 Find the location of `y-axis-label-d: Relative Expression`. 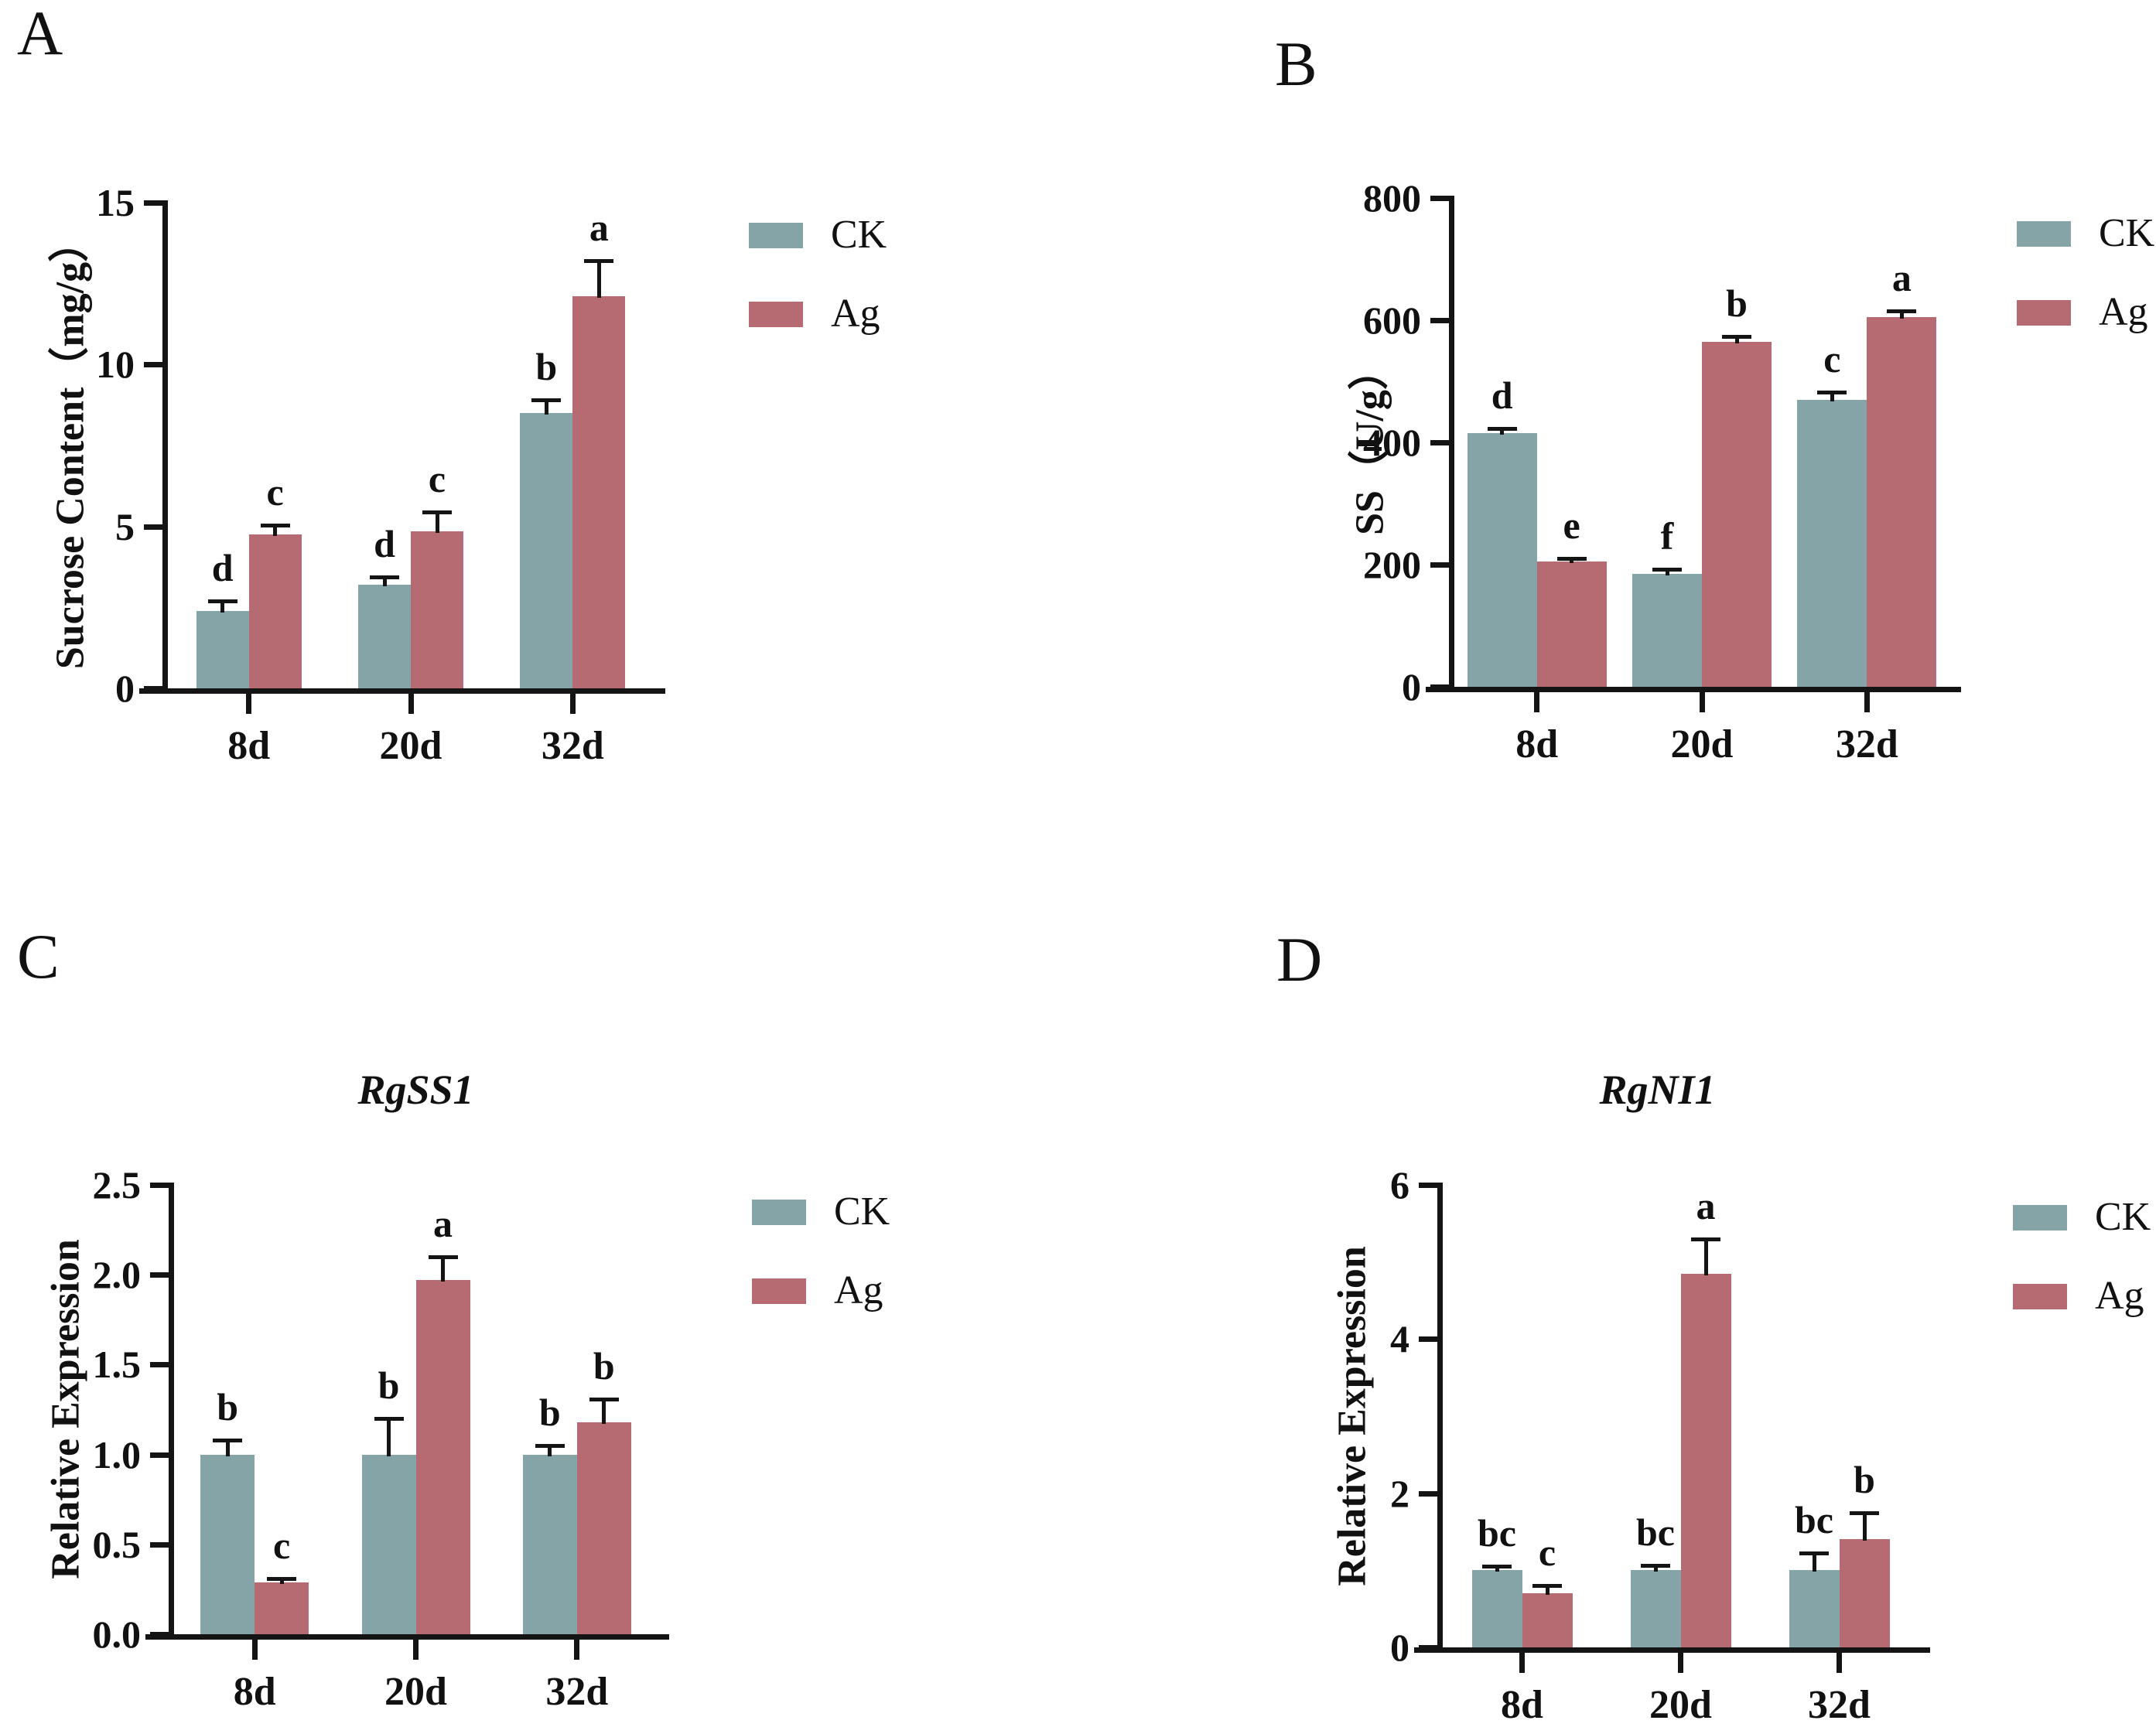

y-axis-label-d: Relative Expression is located at coordinates (1352, 1416).